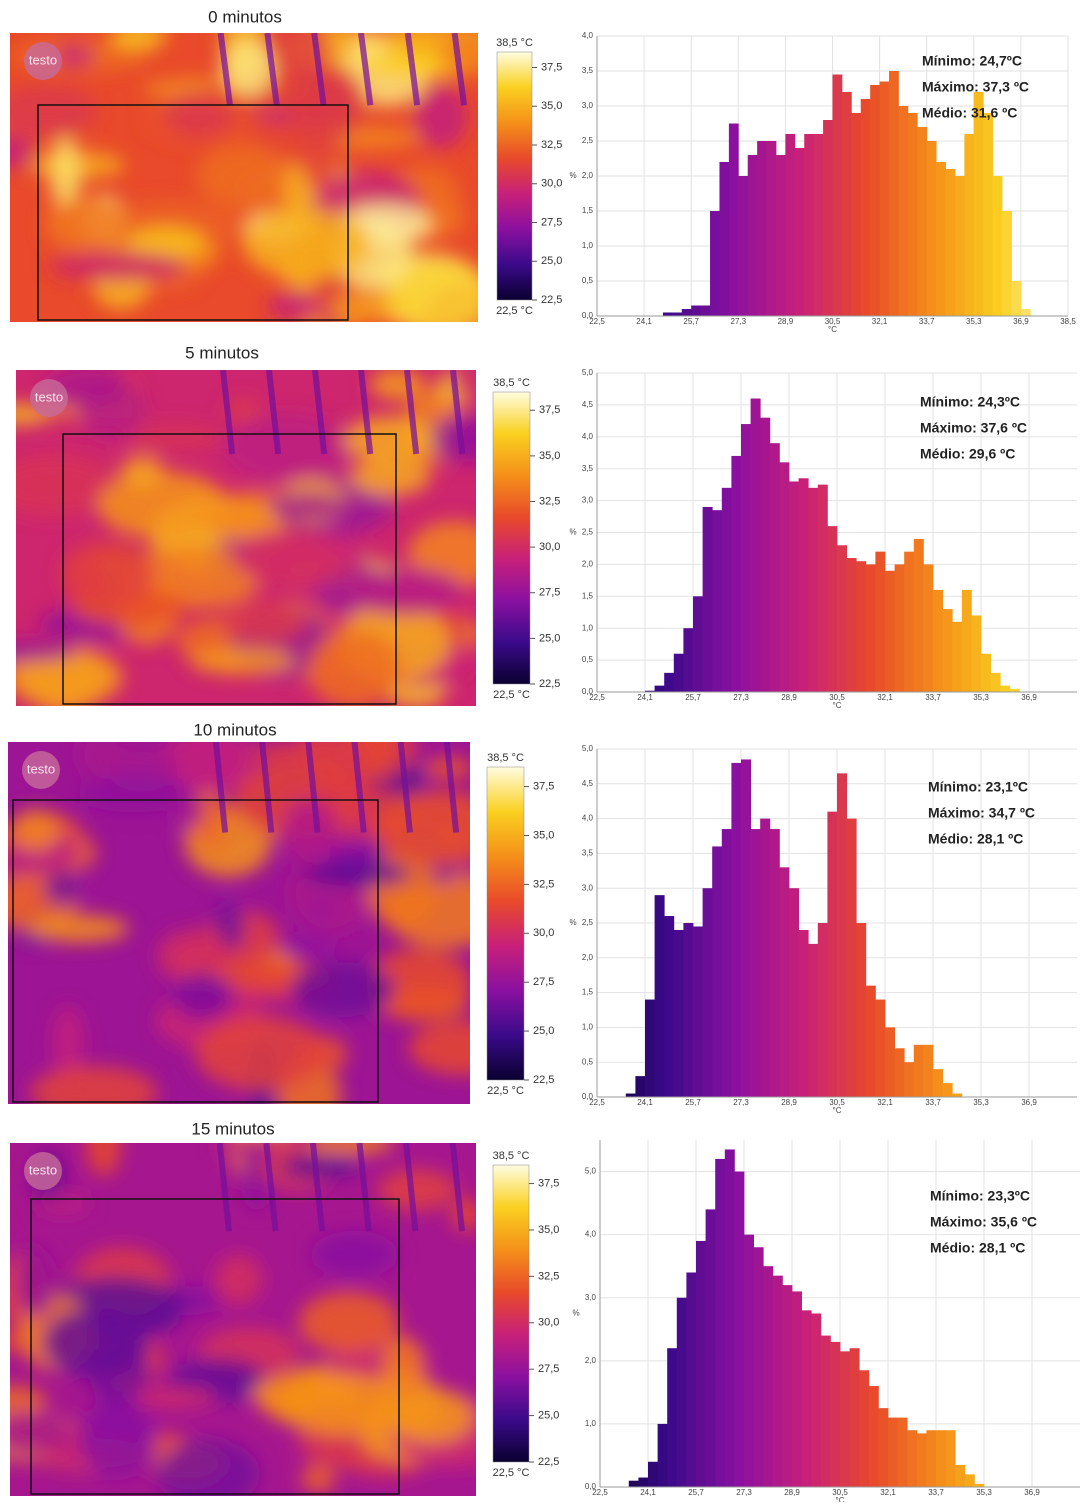 This screenshot has width=1090, height=1507. I want to click on y-tick-label: 1,0, so click(588, 627).